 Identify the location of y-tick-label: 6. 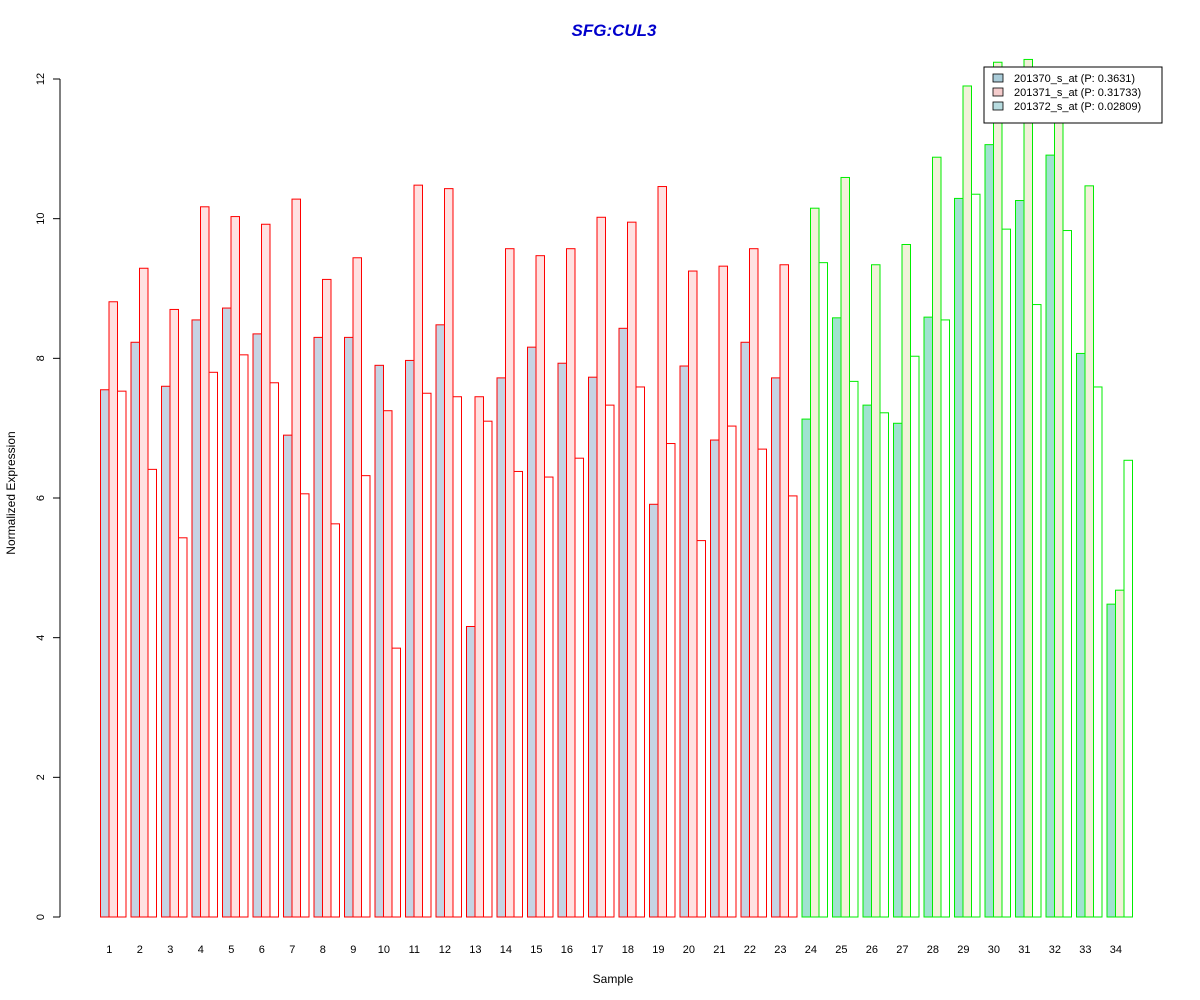
(41, 498).